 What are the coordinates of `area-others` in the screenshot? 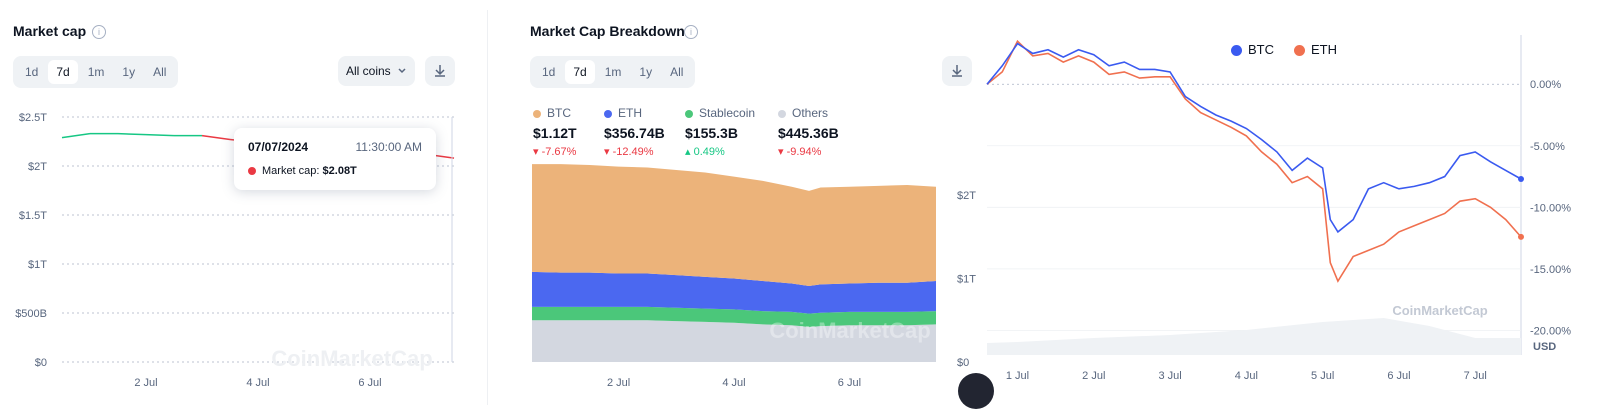 It's located at (734, 341).